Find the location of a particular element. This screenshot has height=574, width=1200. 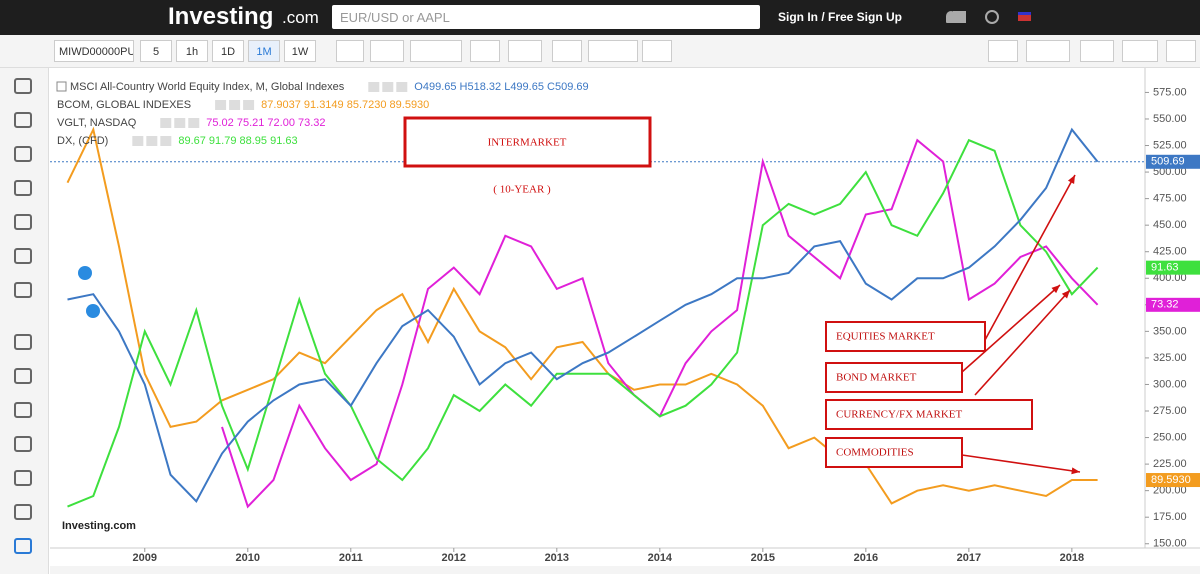

x-tick-label: 2009 is located at coordinates (145, 558).